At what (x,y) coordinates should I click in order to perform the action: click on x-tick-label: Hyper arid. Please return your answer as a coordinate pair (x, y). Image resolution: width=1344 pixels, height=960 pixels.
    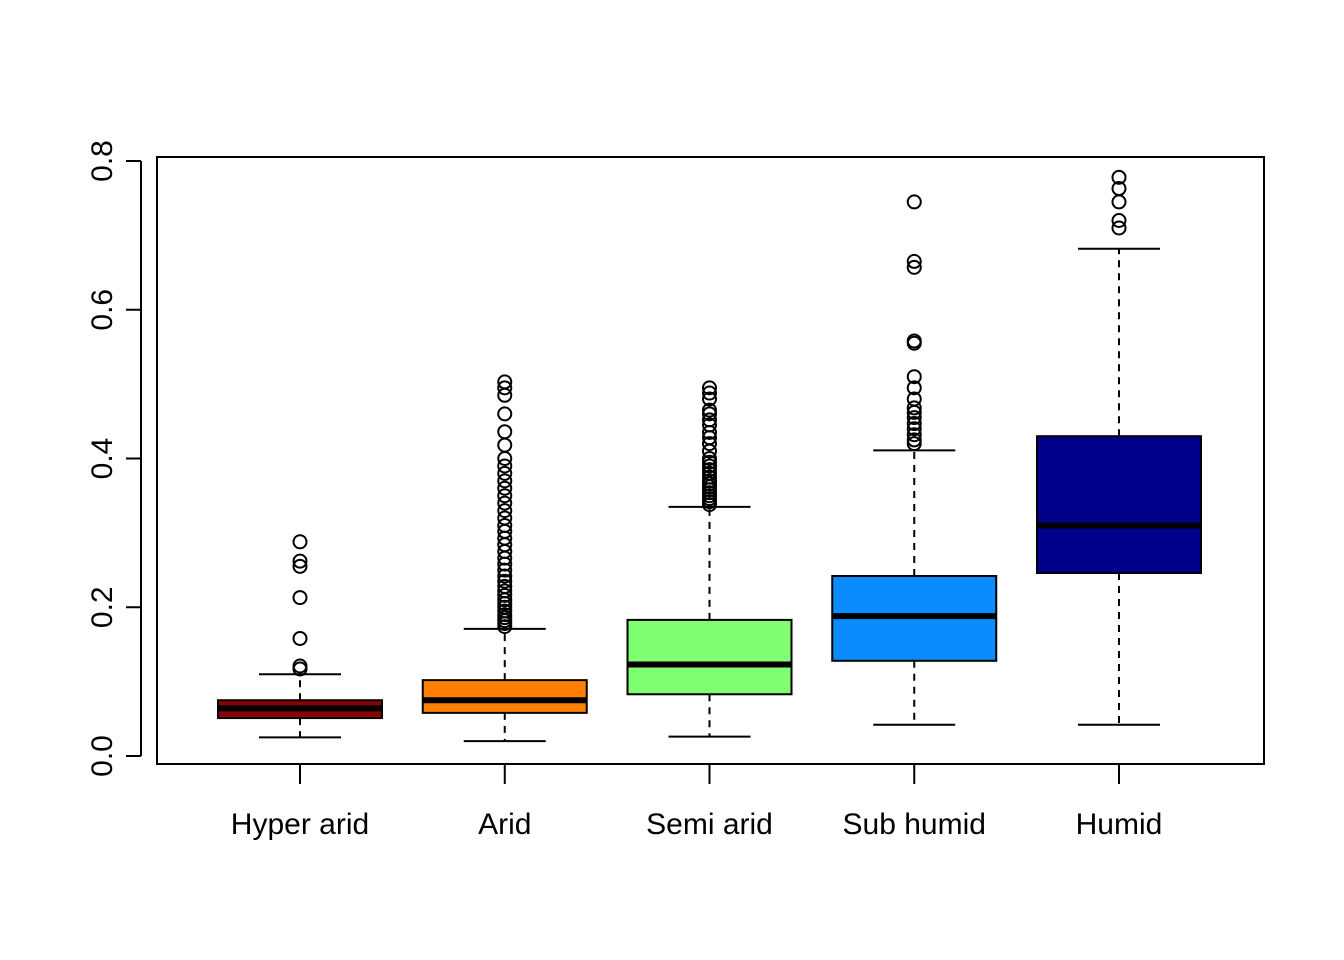
    Looking at the image, I should click on (300, 824).